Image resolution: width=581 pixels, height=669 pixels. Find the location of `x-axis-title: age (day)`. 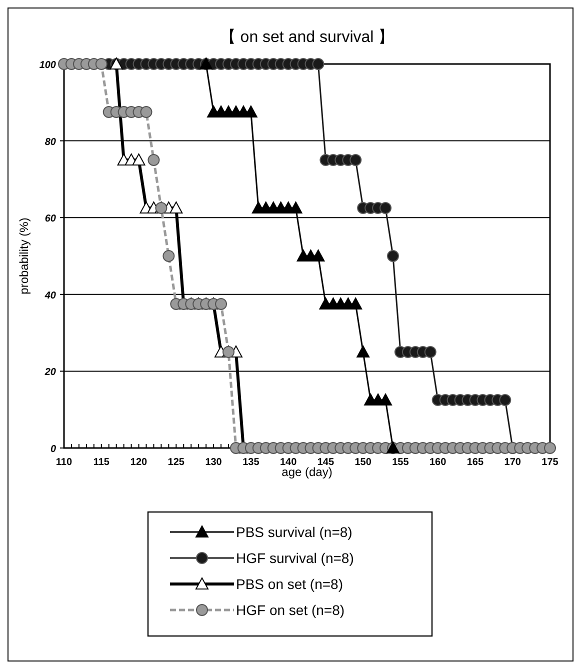

x-axis-title: age (day) is located at coordinates (307, 472).